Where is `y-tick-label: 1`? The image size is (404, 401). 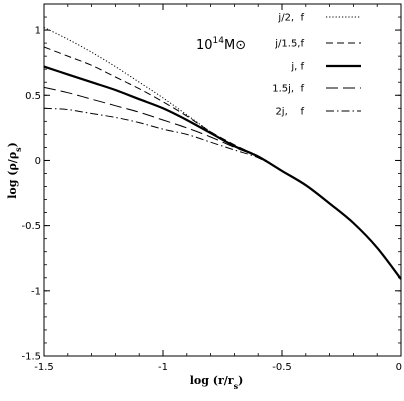 y-tick-label: 1 is located at coordinates (38, 31).